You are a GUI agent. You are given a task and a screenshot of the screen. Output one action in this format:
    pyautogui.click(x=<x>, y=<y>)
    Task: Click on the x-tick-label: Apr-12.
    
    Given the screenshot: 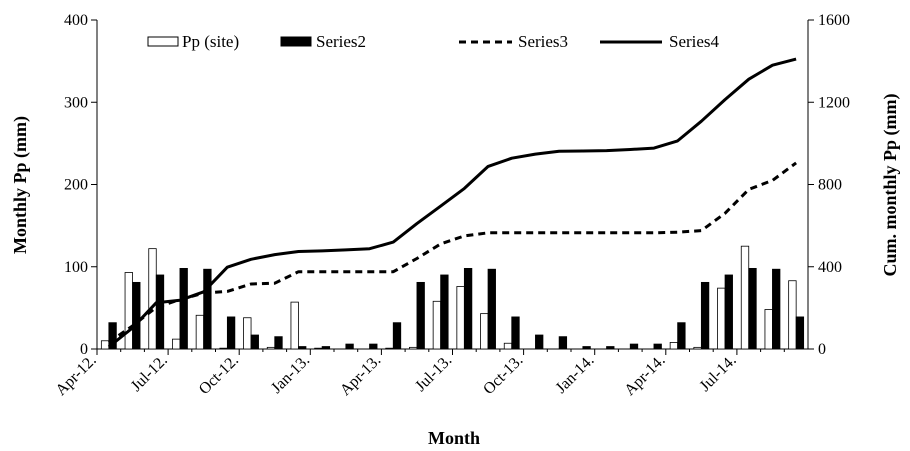 What is the action you would take?
    pyautogui.click(x=76, y=375)
    